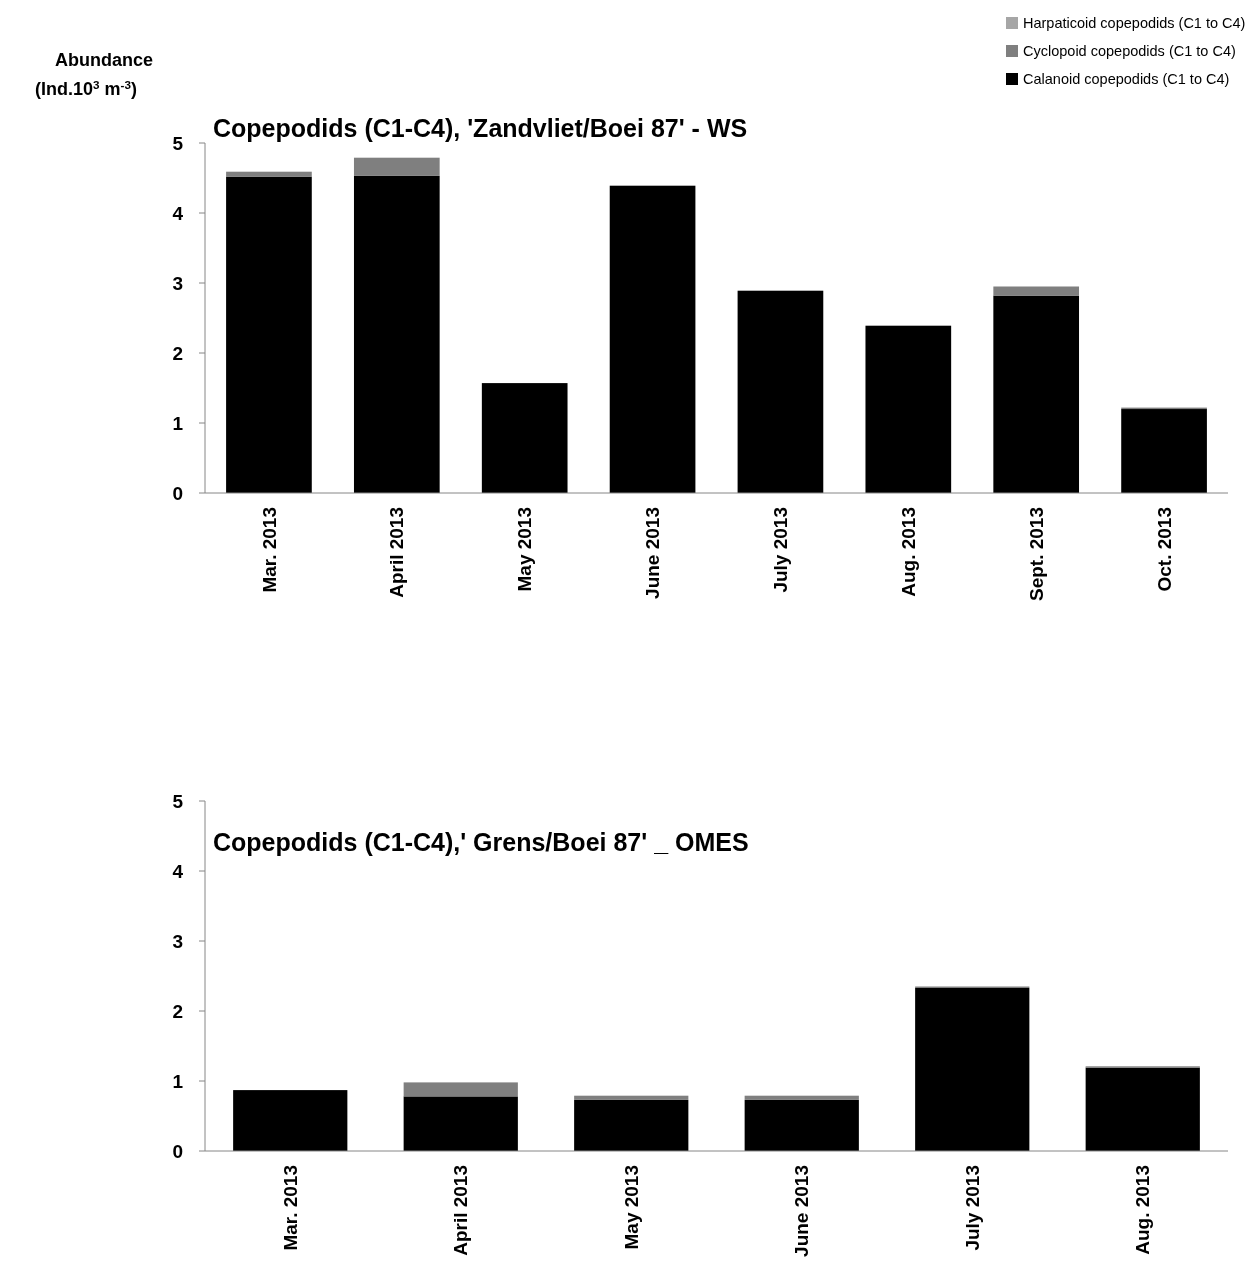  I want to click on legend-label: Harpaticoid copepodids (C1 to C4), so click(1134, 23).